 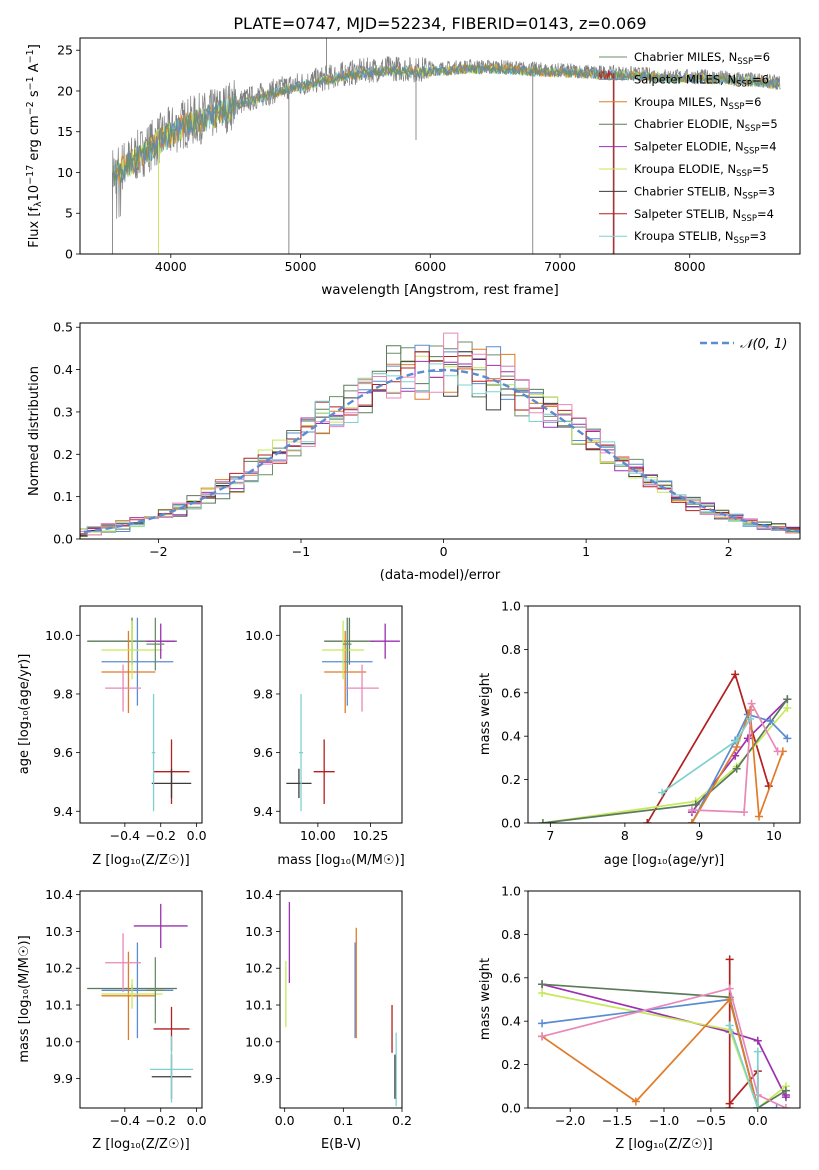 I want to click on y-tick-label: 0.3, so click(x=63, y=411).